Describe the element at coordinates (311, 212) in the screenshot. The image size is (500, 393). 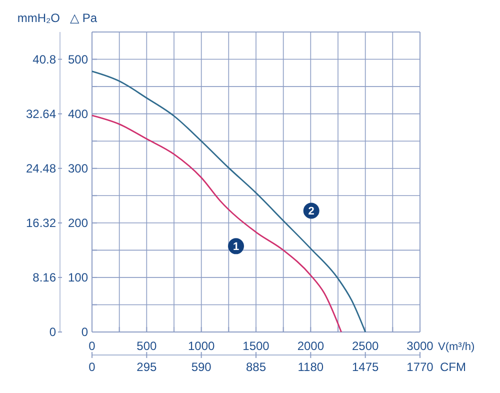
I see `series-label: 2` at that location.